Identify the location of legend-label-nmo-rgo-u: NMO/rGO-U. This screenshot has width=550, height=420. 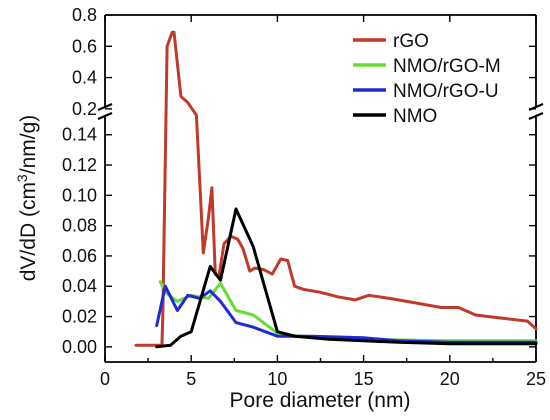
(446, 91).